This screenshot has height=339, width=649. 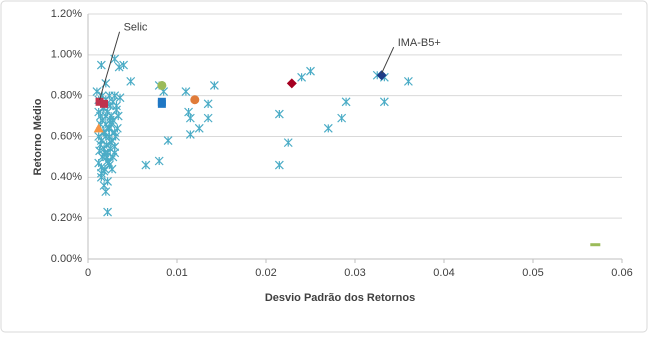 I want to click on x-tick-label: 0.02, so click(x=265, y=273).